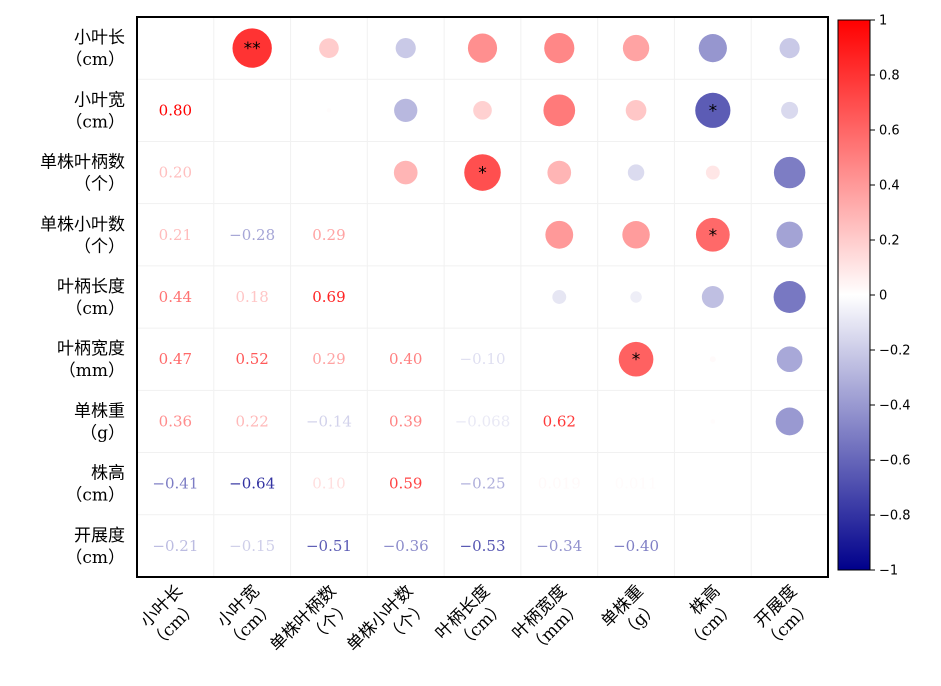  Describe the element at coordinates (784, 617) in the screenshot. I see `column-label: 开展度（cm）` at that location.